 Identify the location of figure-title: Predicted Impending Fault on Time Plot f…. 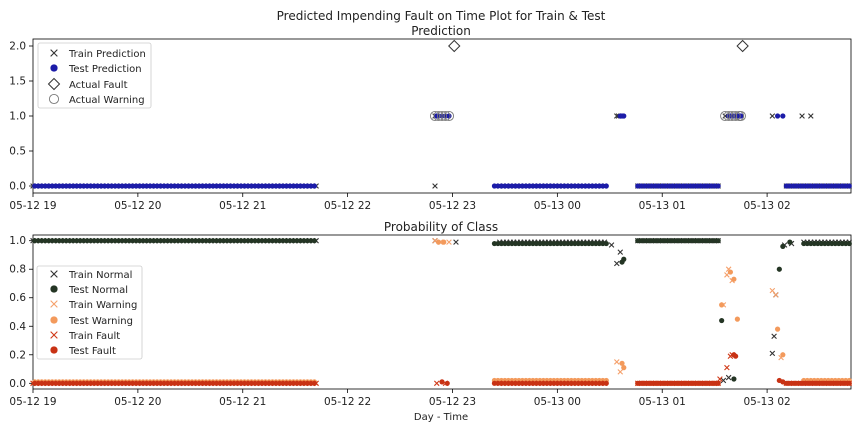
(441, 16).